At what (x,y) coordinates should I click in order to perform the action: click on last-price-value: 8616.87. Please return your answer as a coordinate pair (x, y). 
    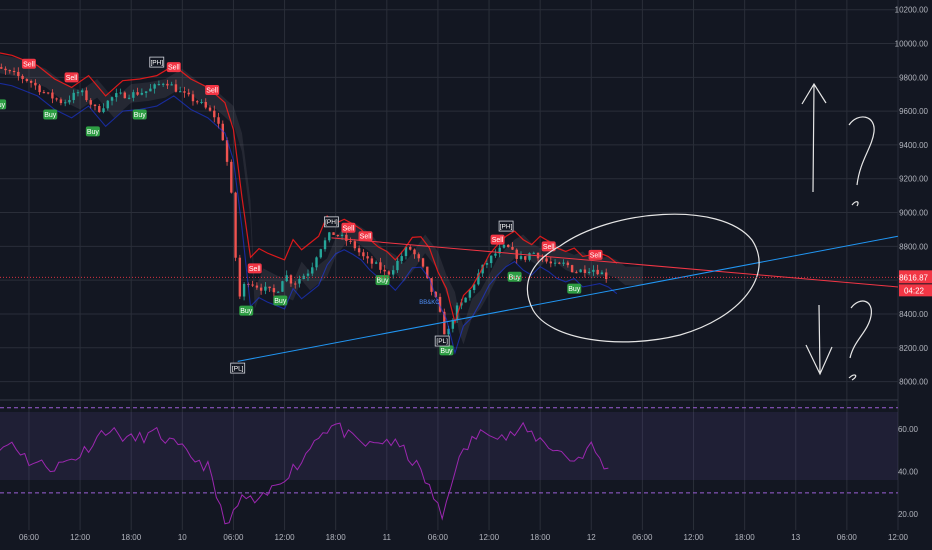
    Looking at the image, I should click on (913, 277).